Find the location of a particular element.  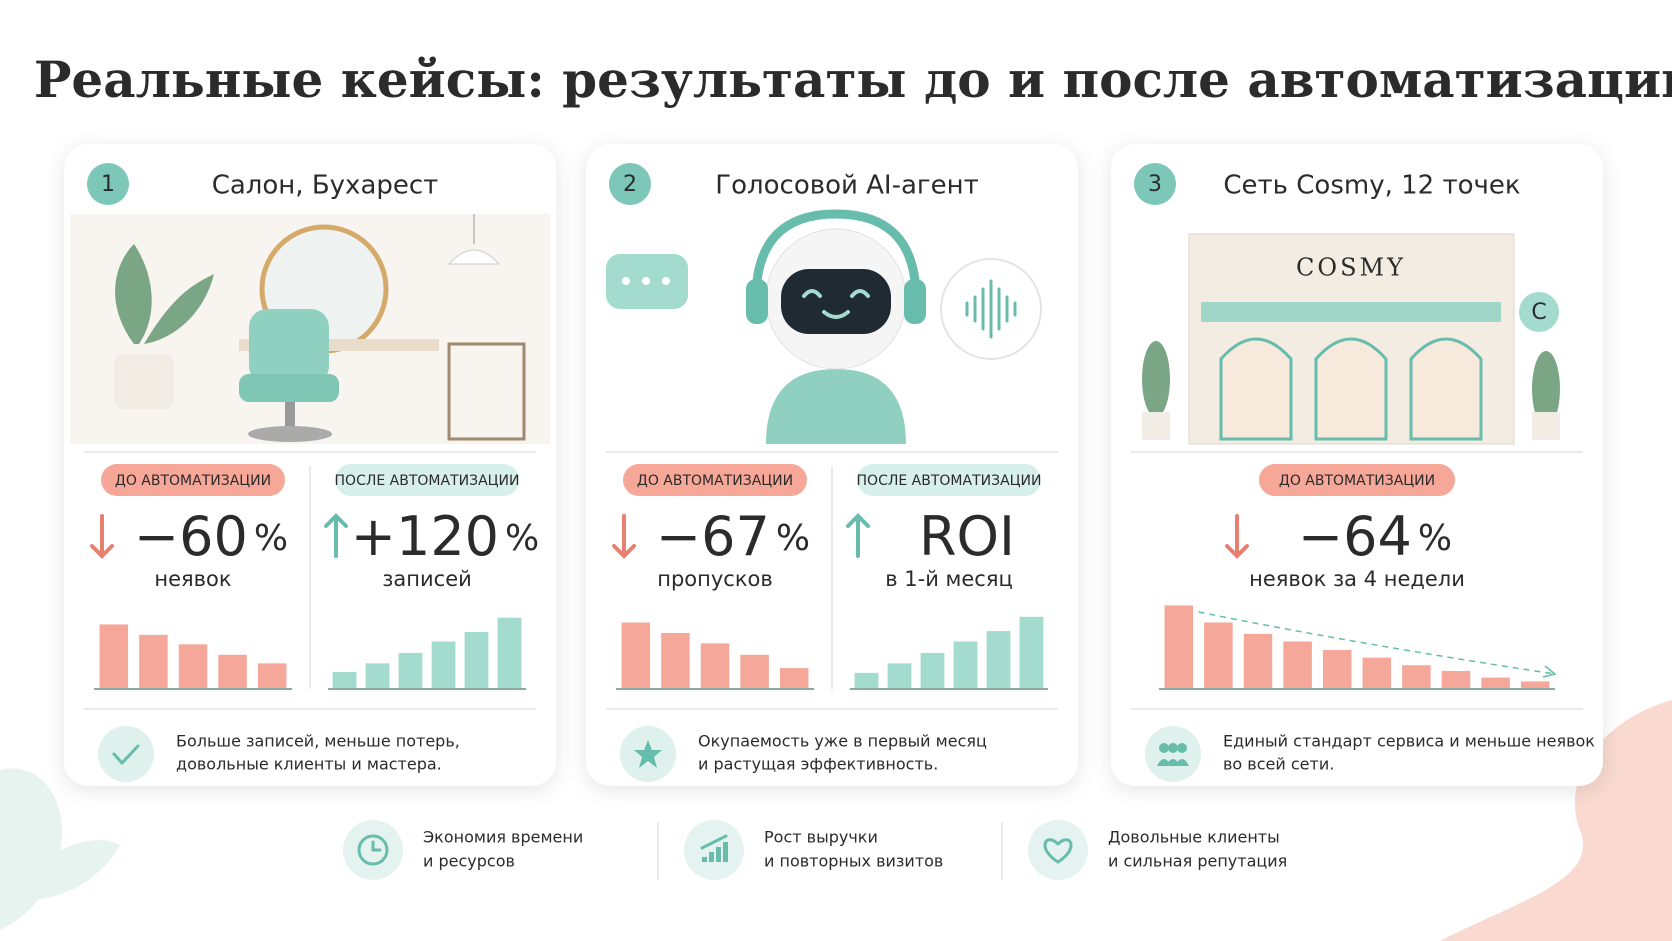

lamp is located at coordinates (474, 257).